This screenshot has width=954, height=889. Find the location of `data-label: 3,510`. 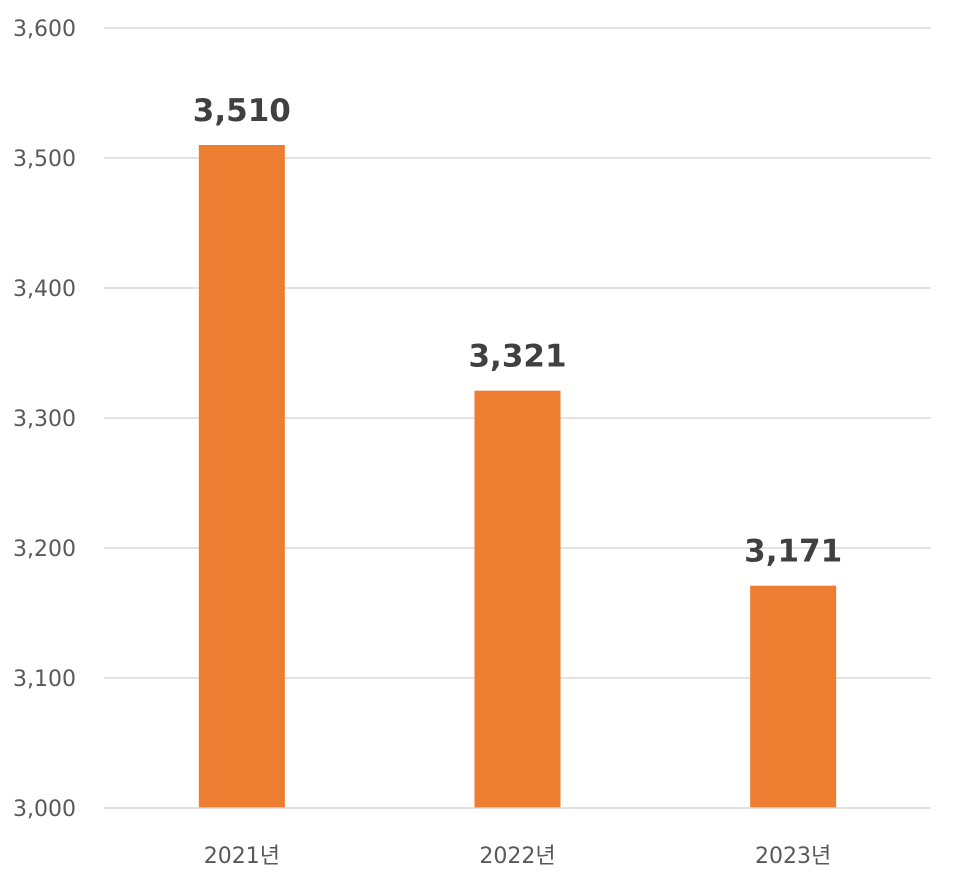

data-label: 3,510 is located at coordinates (242, 111).